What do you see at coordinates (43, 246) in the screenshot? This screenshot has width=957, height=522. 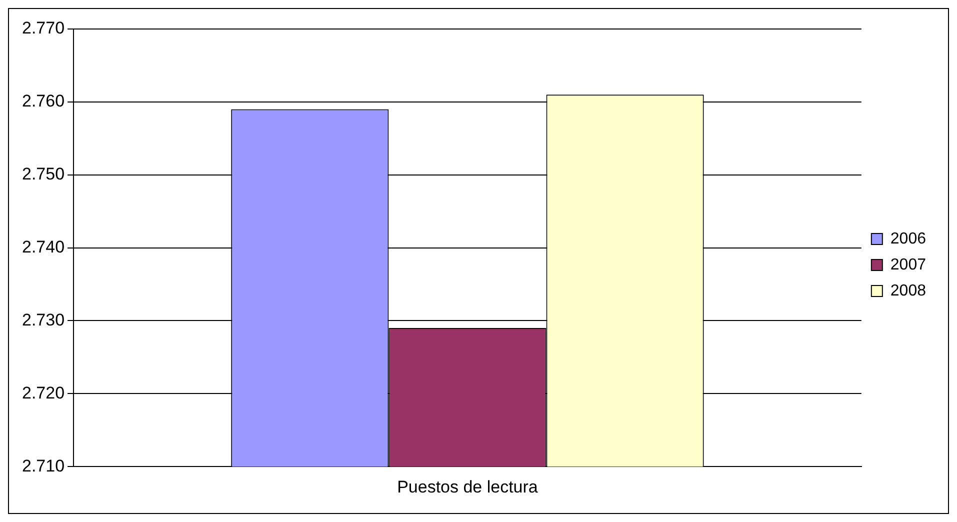 I see `y-tick-label: 2.740` at bounding box center [43, 246].